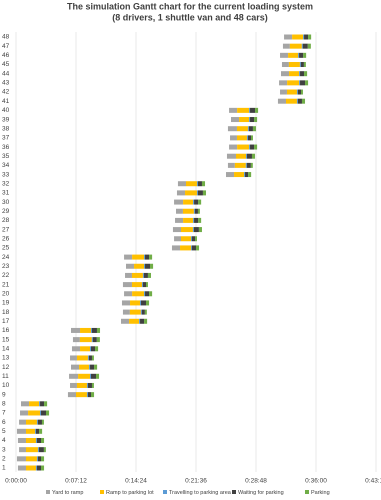 Image resolution: width=381 pixels, height=500 pixels. What do you see at coordinates (6, 339) in the screenshot?
I see `y-tick-label: 15` at bounding box center [6, 339].